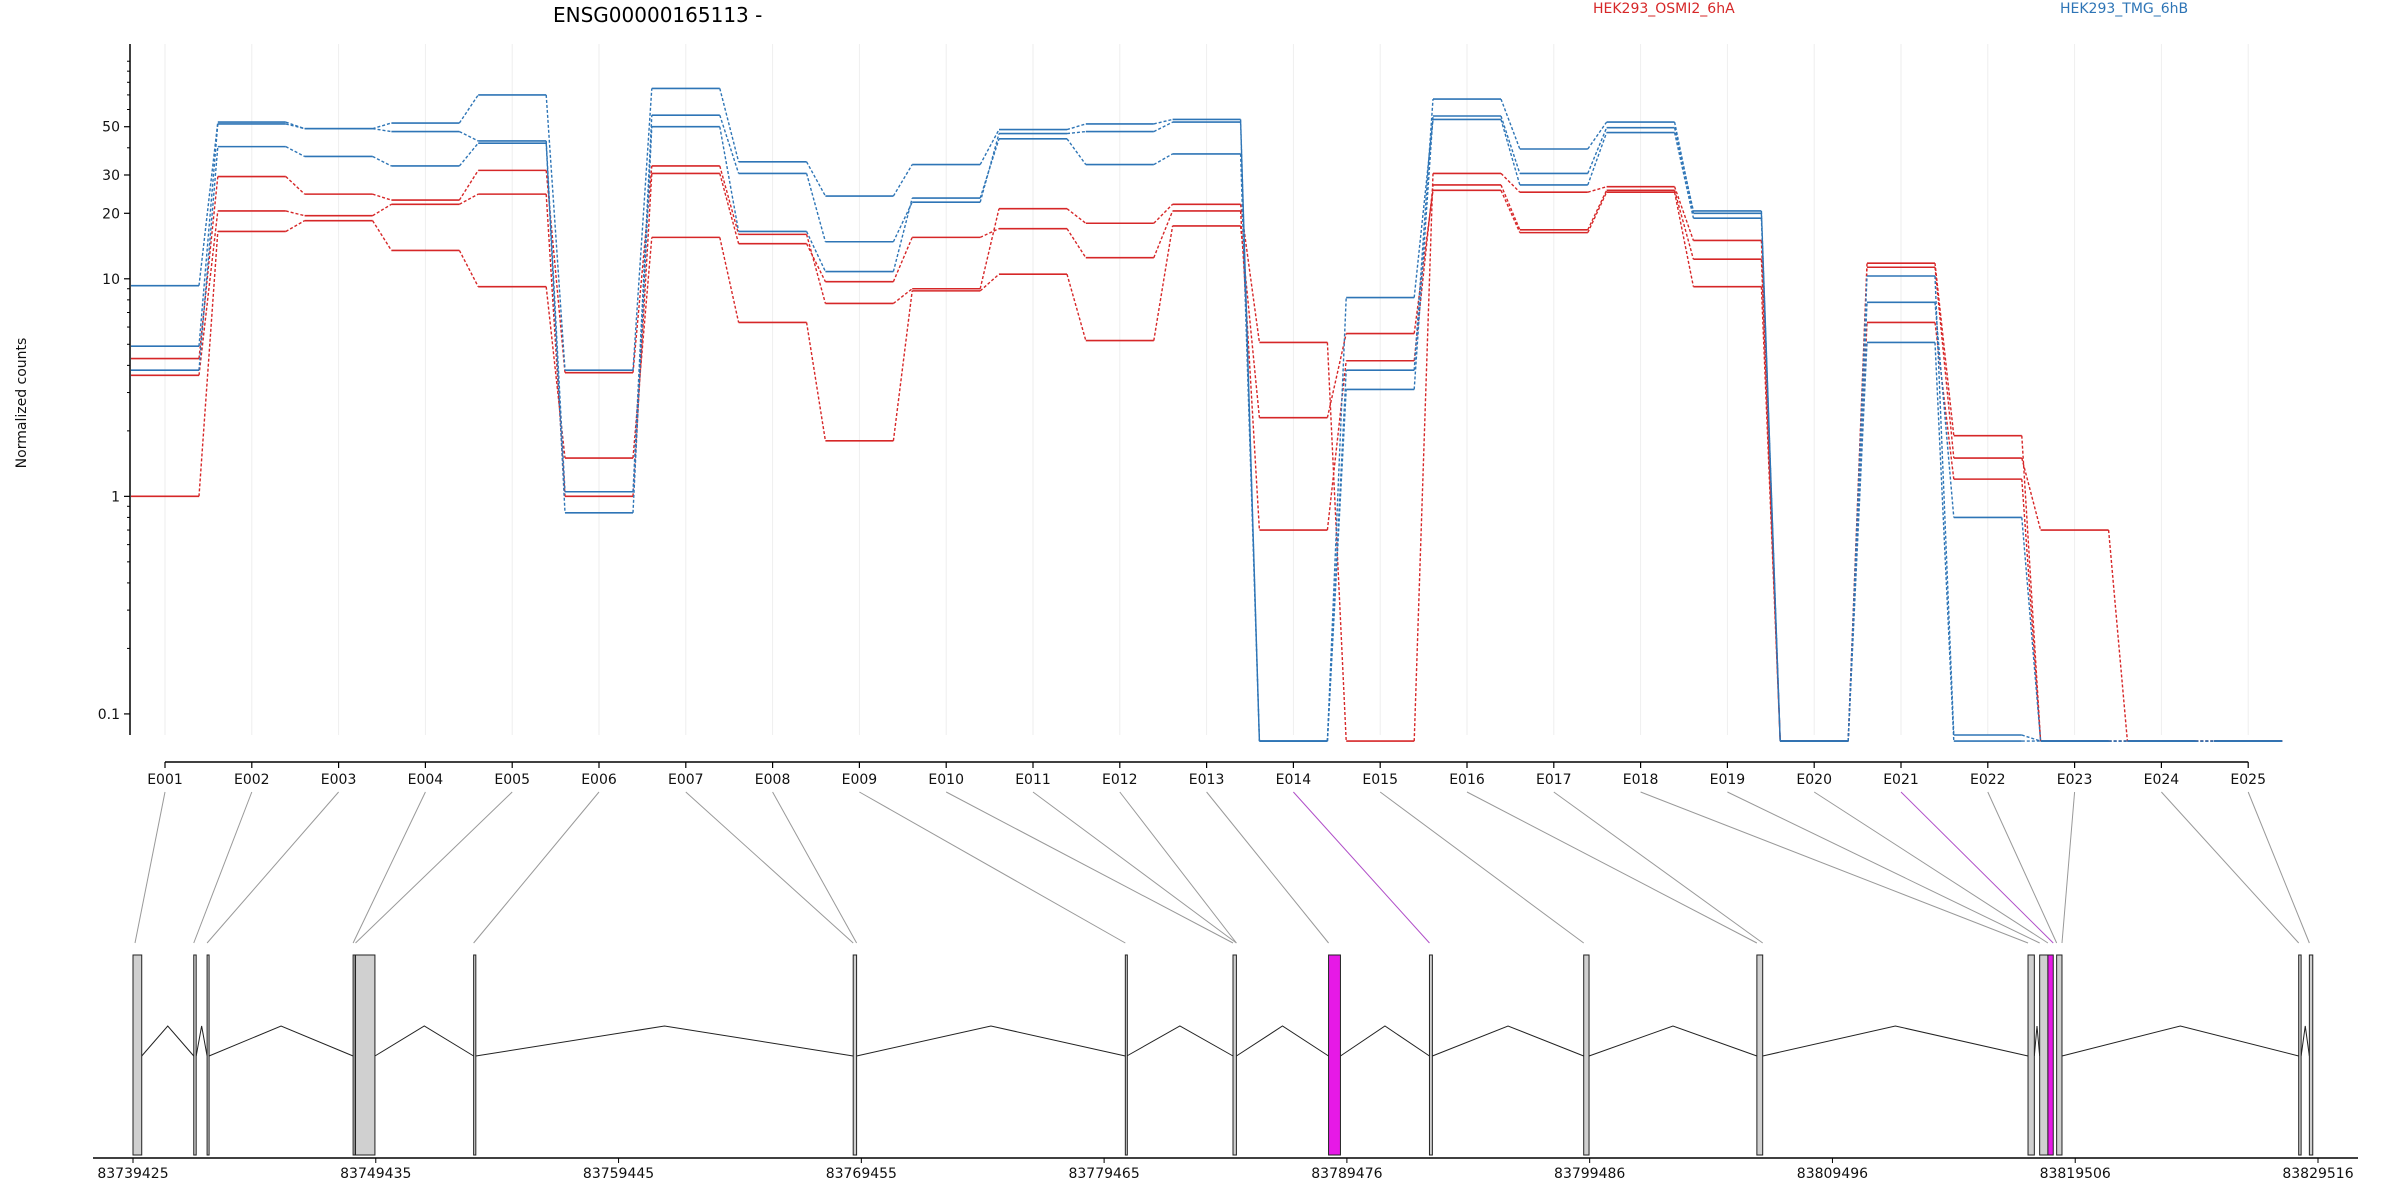  I want to click on genomic-tick-label: 83819506, so click(2075, 1174).